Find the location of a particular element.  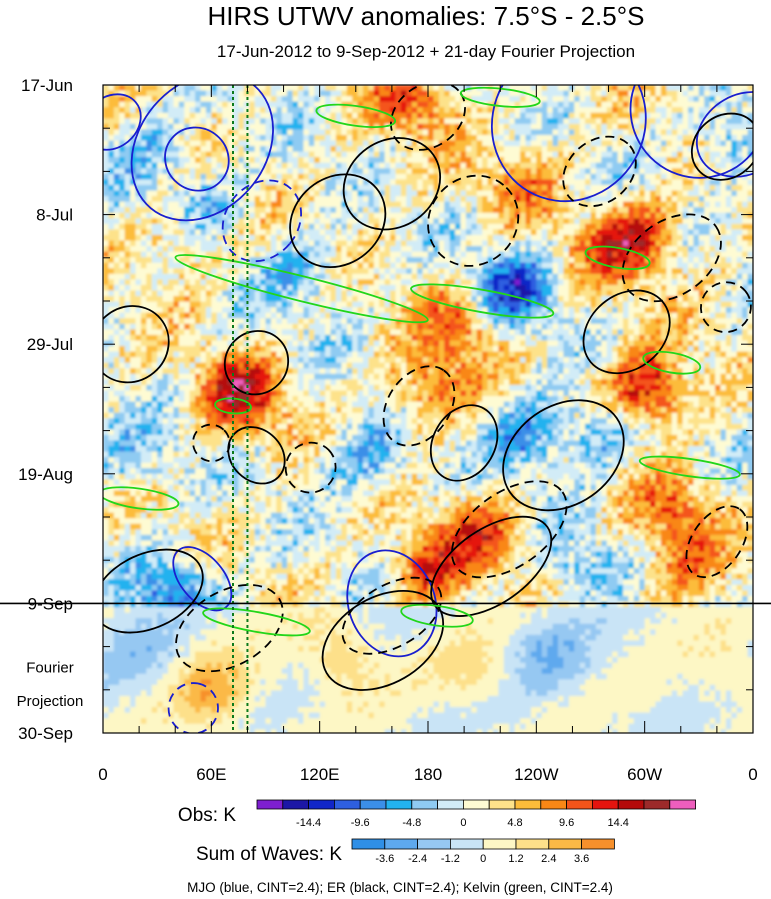

y-tick-label: 17-Jun is located at coordinates (47, 85).